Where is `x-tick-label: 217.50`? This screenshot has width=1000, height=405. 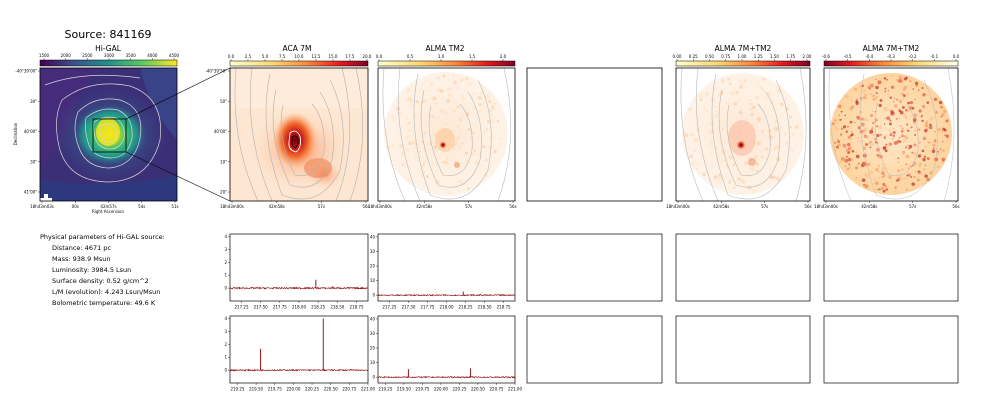
x-tick-label: 217.50 is located at coordinates (261, 307).